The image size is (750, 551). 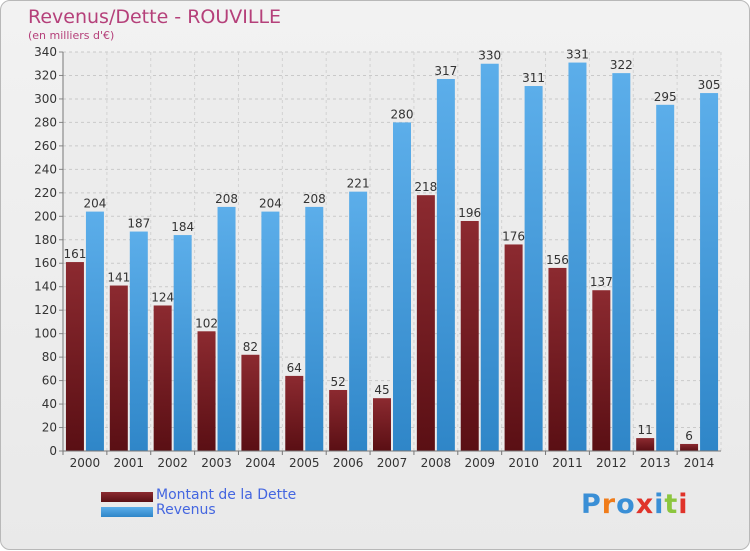 What do you see at coordinates (402, 114) in the screenshot?
I see `data-label-revenus: 280` at bounding box center [402, 114].